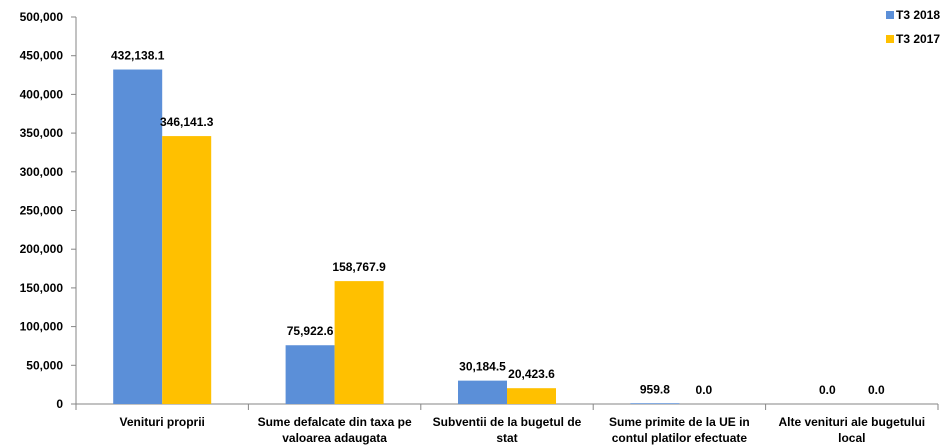  I want to click on data-label: 959.8, so click(655, 389).